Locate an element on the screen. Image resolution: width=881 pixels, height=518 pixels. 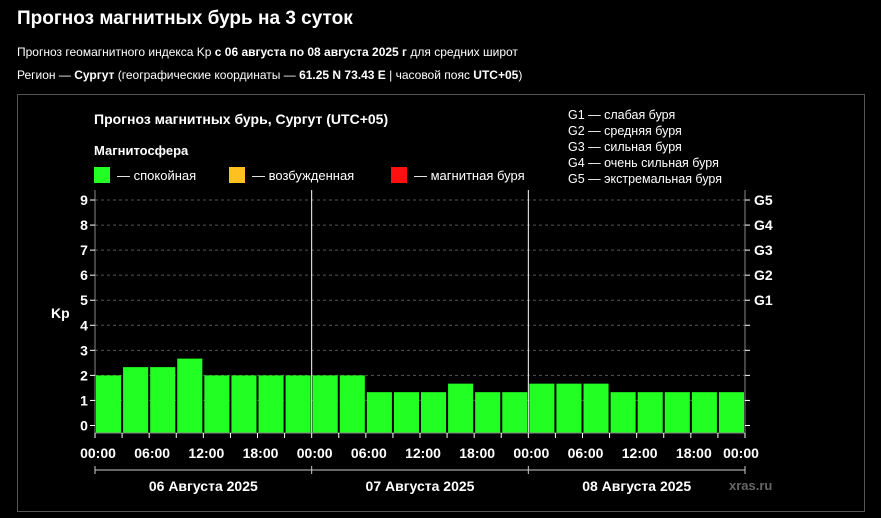
region-label: Регион — is located at coordinates (46, 75).